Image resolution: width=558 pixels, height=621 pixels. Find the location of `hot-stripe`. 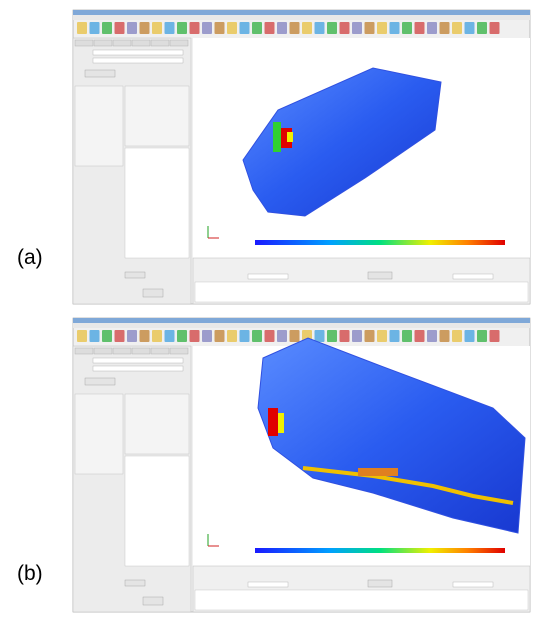

hot-stripe is located at coordinates (408, 485).